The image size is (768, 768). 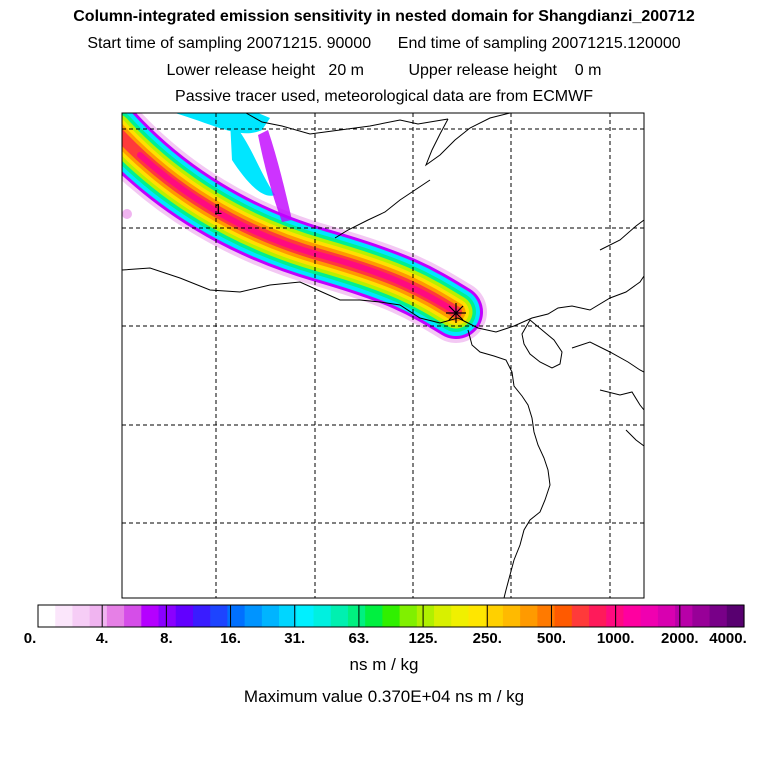 What do you see at coordinates (127, 214) in the screenshot?
I see `plume-speck` at bounding box center [127, 214].